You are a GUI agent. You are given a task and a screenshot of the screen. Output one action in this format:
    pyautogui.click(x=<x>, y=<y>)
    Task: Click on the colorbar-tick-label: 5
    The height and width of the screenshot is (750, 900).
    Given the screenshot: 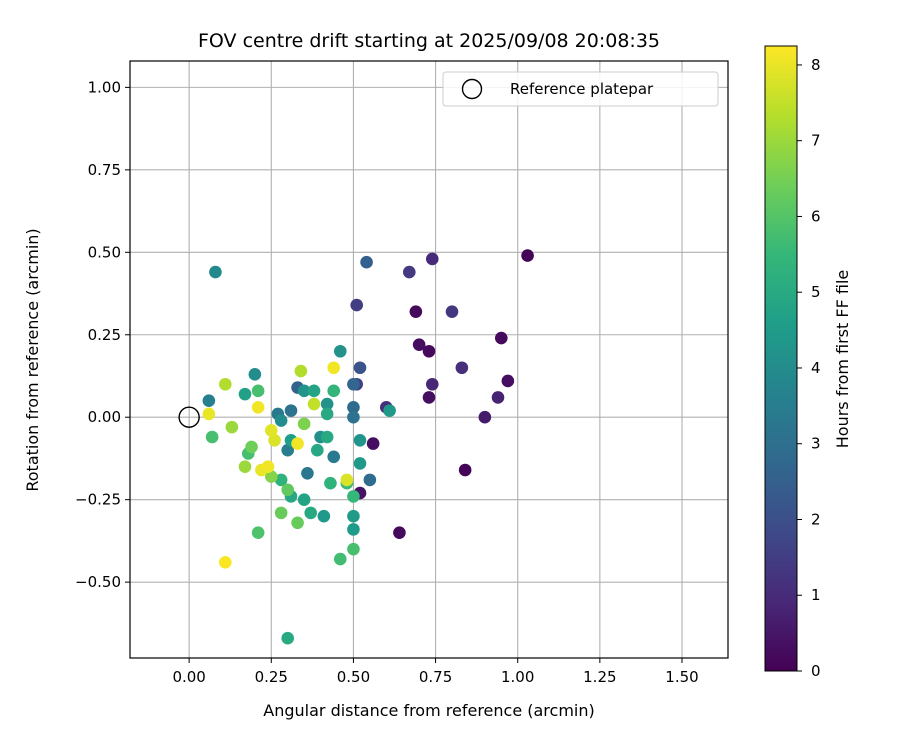 What is the action you would take?
    pyautogui.click(x=816, y=292)
    